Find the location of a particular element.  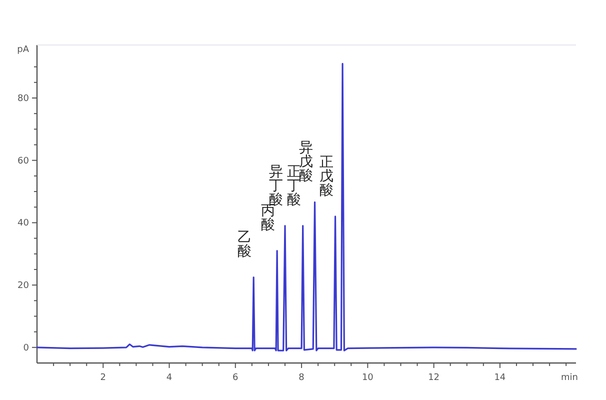

y-axis-title: pA is located at coordinates (23, 50).